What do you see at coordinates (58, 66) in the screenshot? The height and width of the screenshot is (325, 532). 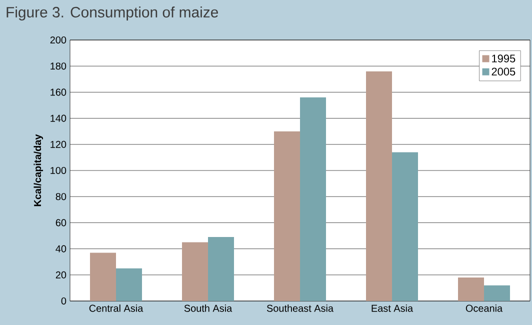 I see `y-tick-label: 180` at bounding box center [58, 66].